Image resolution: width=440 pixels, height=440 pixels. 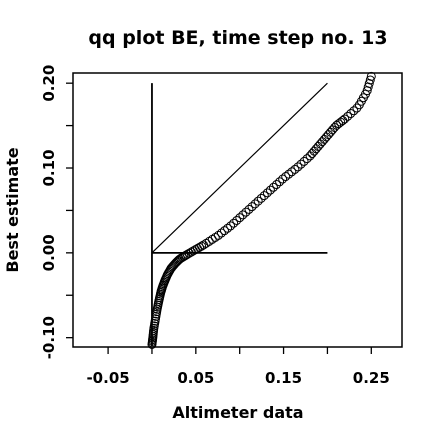 I want to click on y-tick-label: -0.10, so click(x=49, y=337).